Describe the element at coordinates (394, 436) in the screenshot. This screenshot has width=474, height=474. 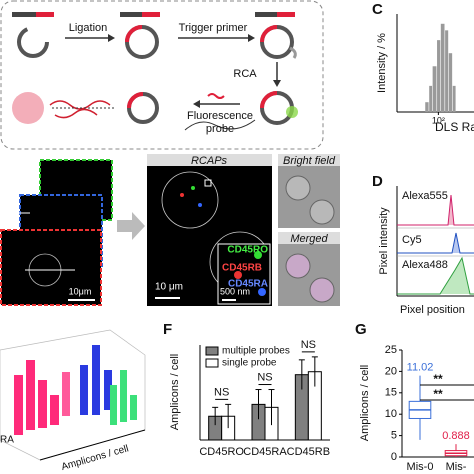
I see `y-tick-label: 5` at that location.